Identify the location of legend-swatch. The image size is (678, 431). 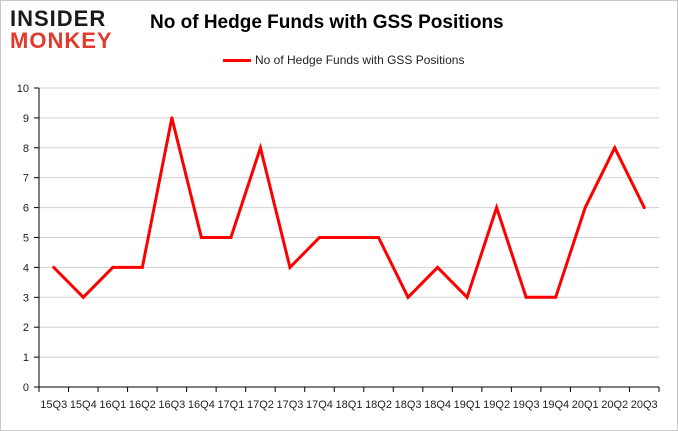
(237, 60).